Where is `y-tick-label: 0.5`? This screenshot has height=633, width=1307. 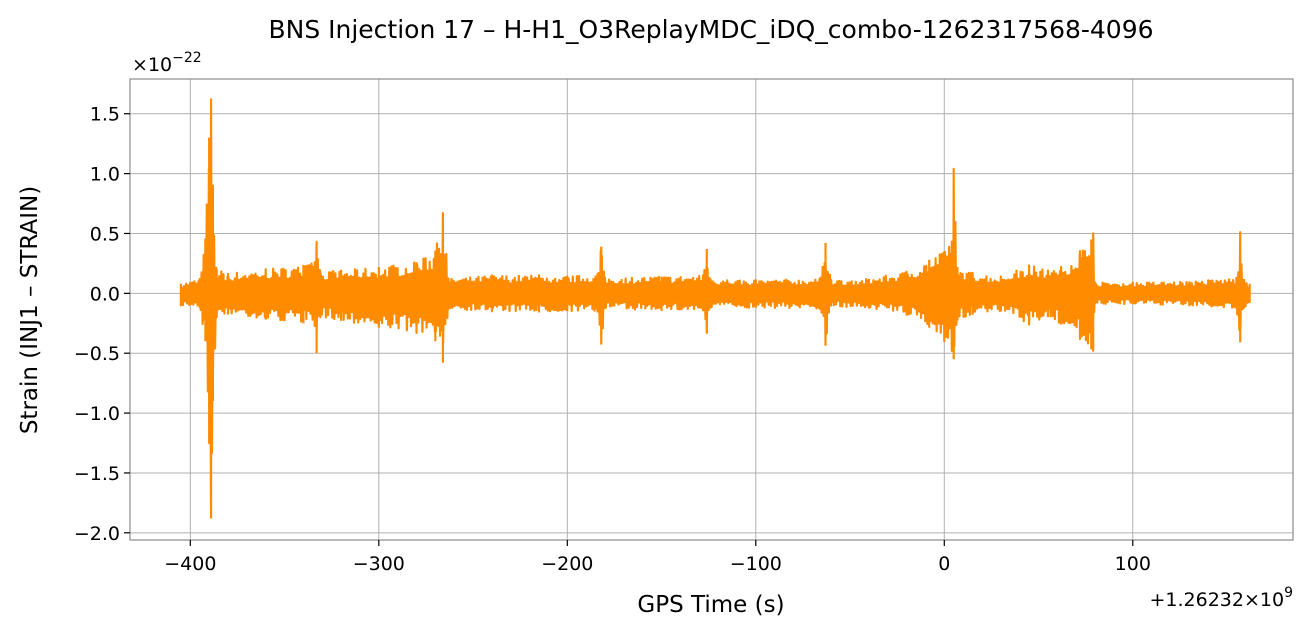 y-tick-label: 0.5 is located at coordinates (105, 234).